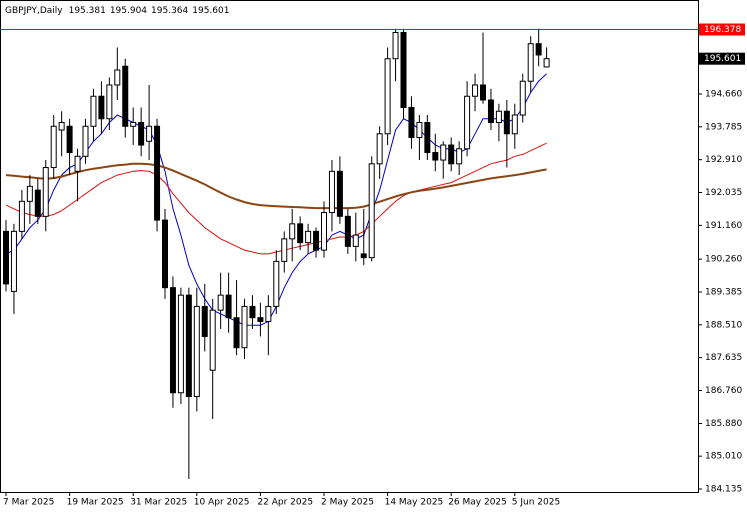 The width and height of the screenshot is (747, 513). I want to click on y-tick-label: 190.260, so click(723, 260).